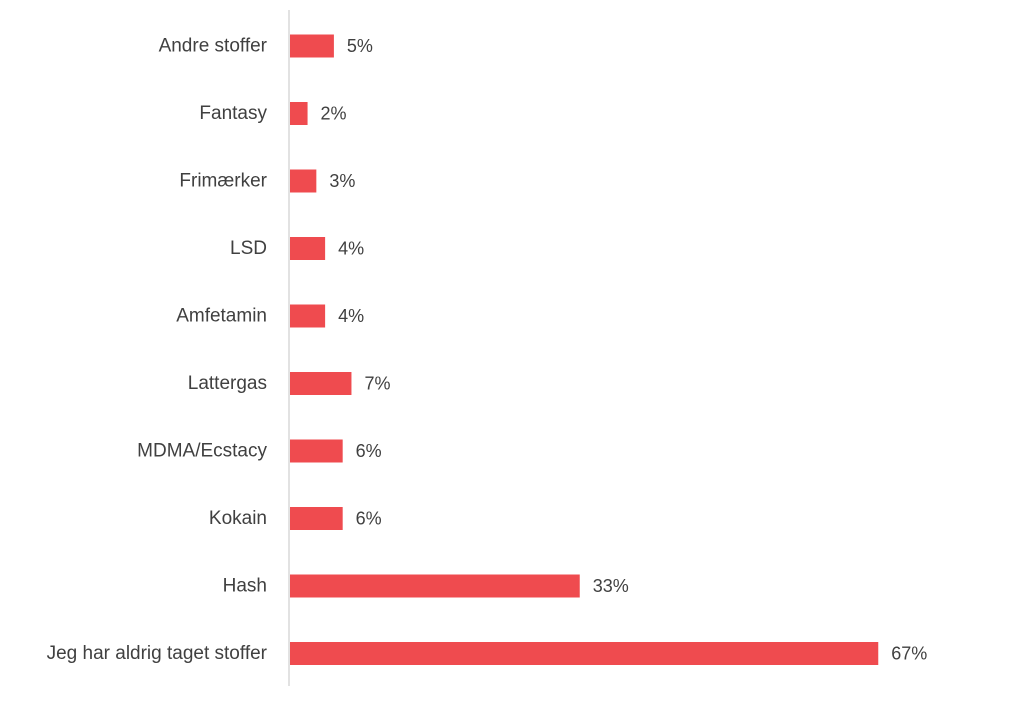 Image resolution: width=1009 pixels, height=706 pixels. What do you see at coordinates (377, 384) in the screenshot?
I see `value-label: 7%` at bounding box center [377, 384].